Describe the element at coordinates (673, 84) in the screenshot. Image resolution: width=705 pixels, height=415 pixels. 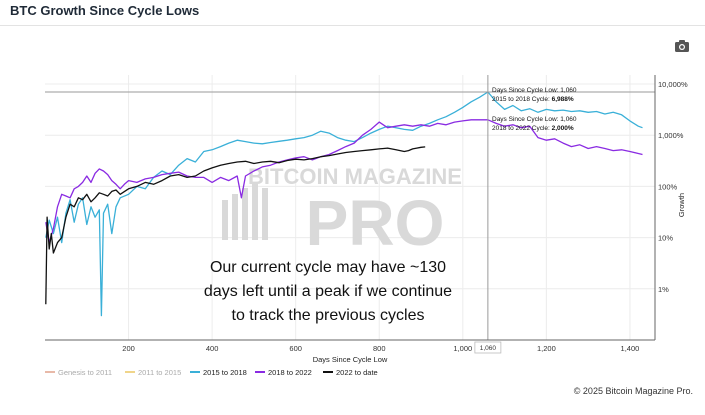
I see `y-tick-label: 10,000%` at that location.